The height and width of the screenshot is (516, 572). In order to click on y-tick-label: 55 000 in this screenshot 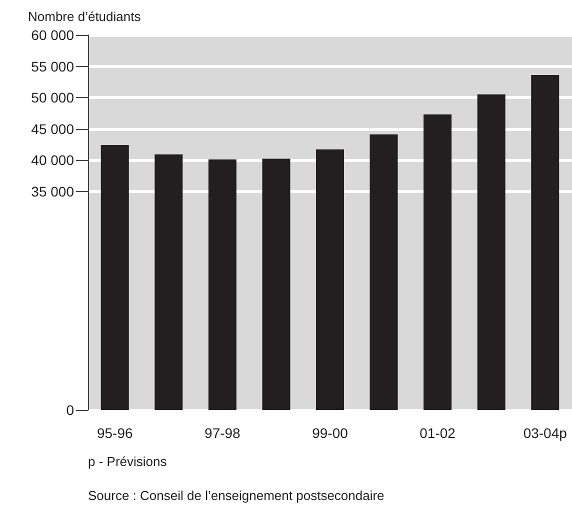, I will do `click(52, 66)`.